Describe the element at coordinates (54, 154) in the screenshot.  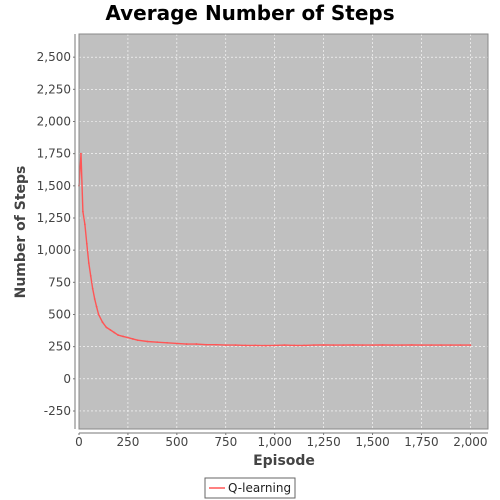
I see `y-tick-label: 1,750` at that location.